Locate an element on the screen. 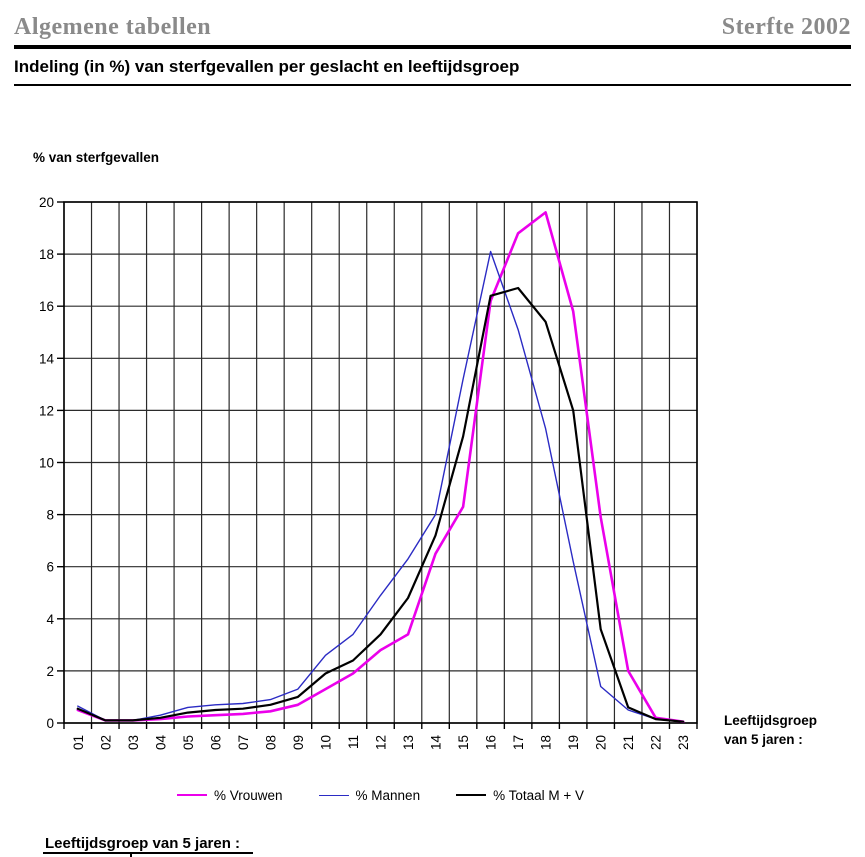 This screenshot has width=865, height=857. footer-table-label: Leeftijdsgroep van 5 jaren : is located at coordinates (143, 843).